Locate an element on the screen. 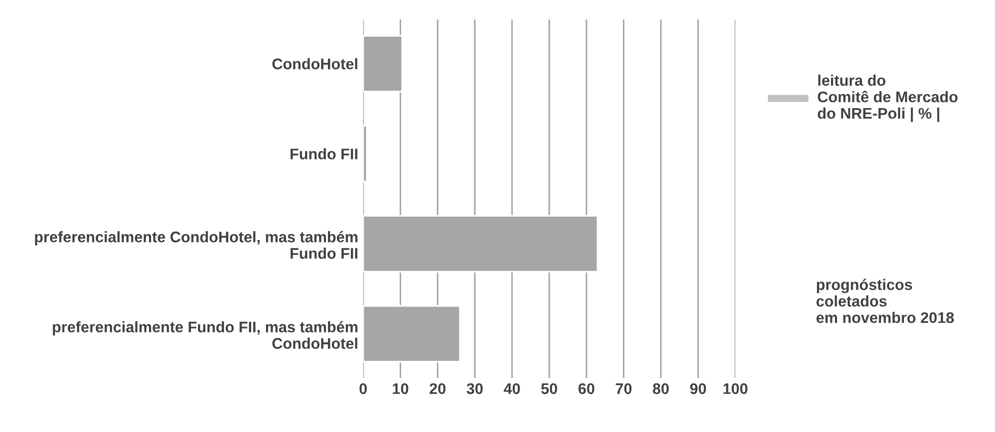 The image size is (995, 432). x-tick-label: 100 is located at coordinates (736, 388).